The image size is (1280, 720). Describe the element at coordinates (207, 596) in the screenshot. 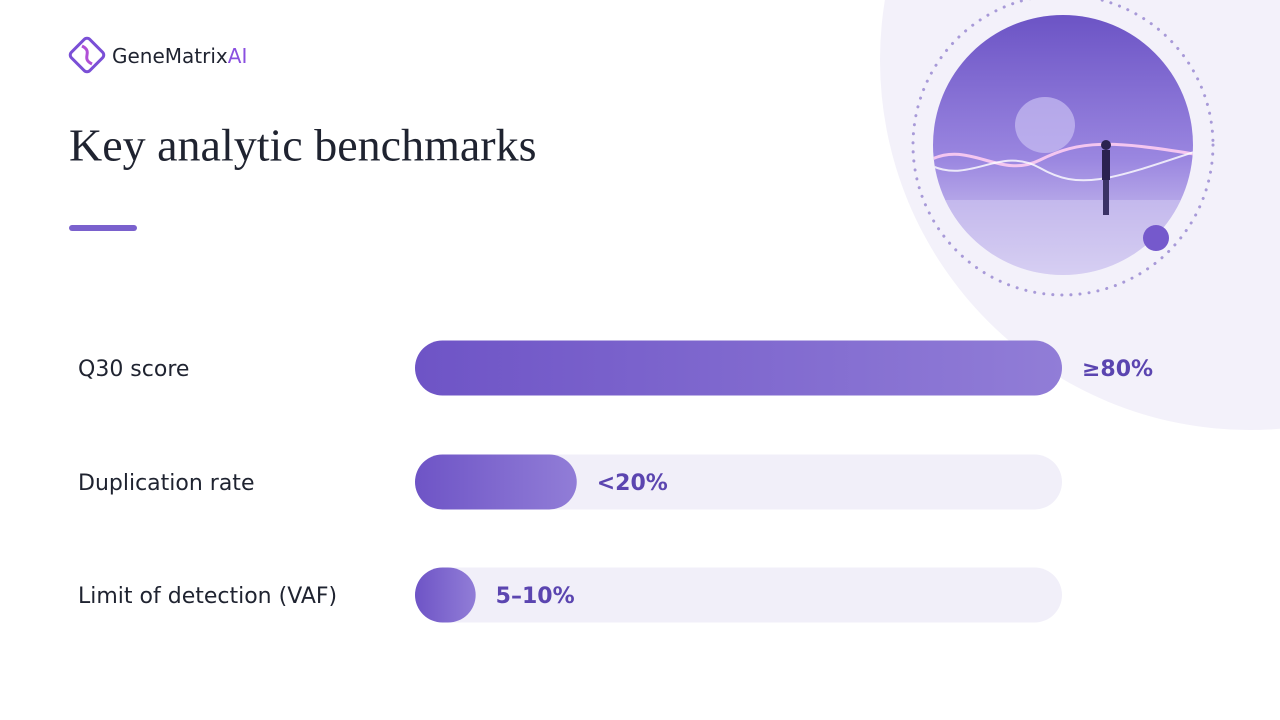

I see `category-label: Limit of detection (VAF)` at that location.